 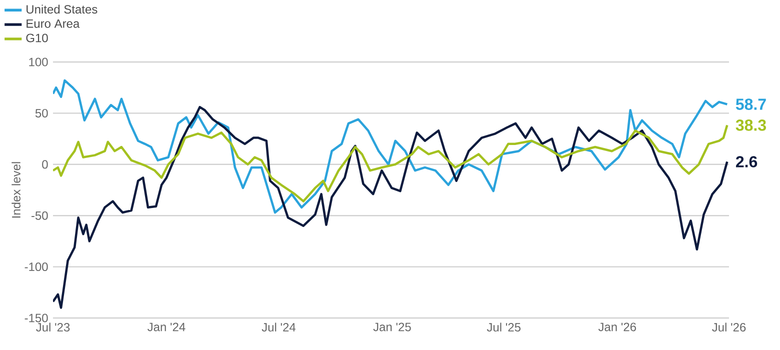 I want to click on x-tick-label: Jan '26, so click(x=617, y=327).